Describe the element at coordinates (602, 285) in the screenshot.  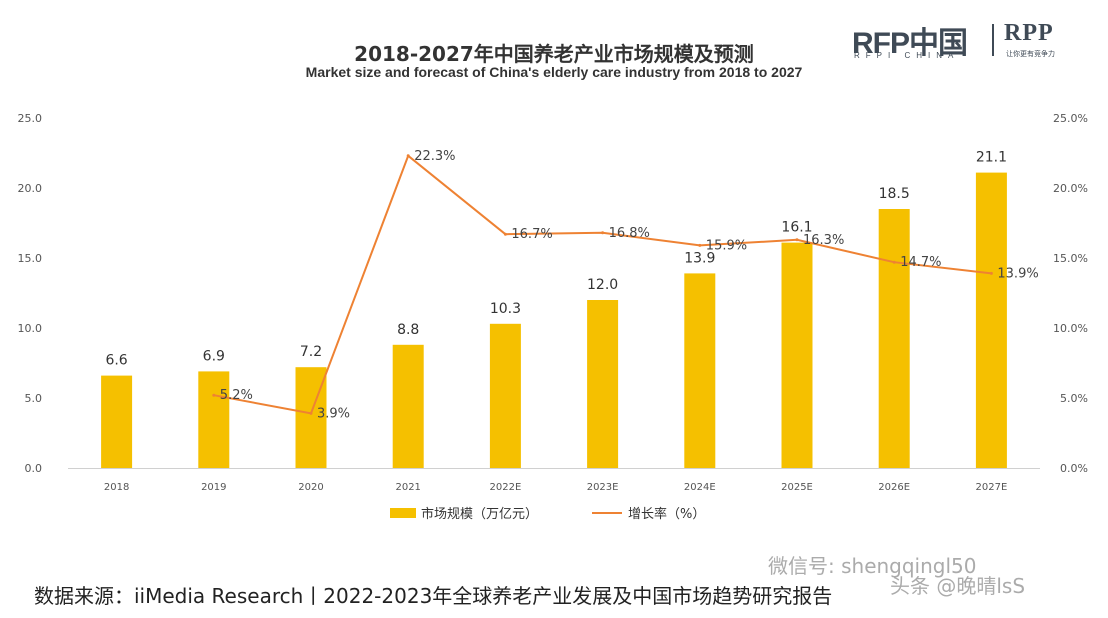
I see `bar-value-label: 12.0` at that location.